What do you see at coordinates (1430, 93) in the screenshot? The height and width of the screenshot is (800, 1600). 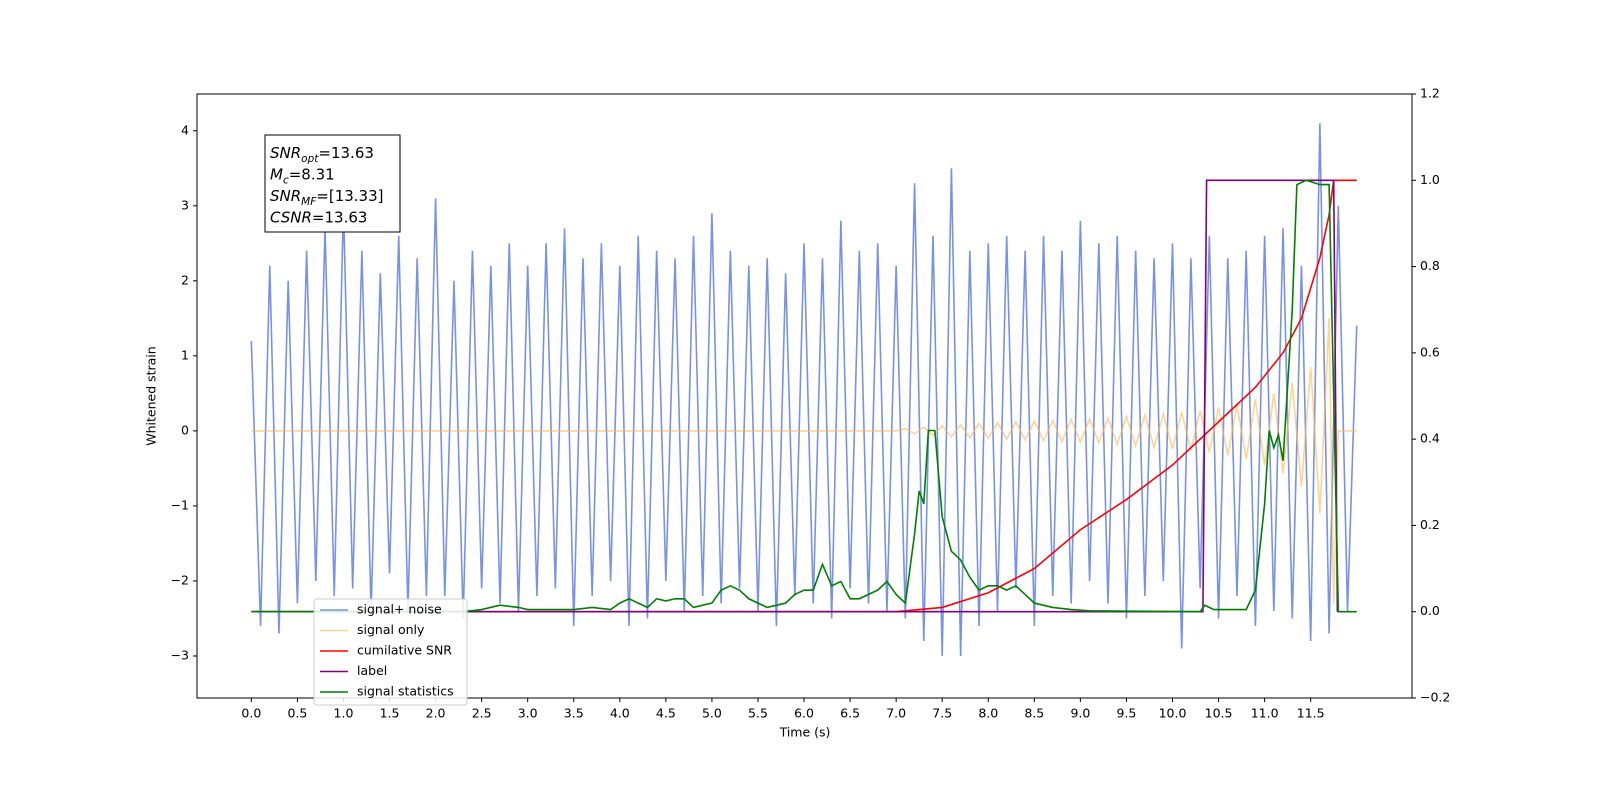 I see `y2-tick-label: 1.2` at bounding box center [1430, 93].